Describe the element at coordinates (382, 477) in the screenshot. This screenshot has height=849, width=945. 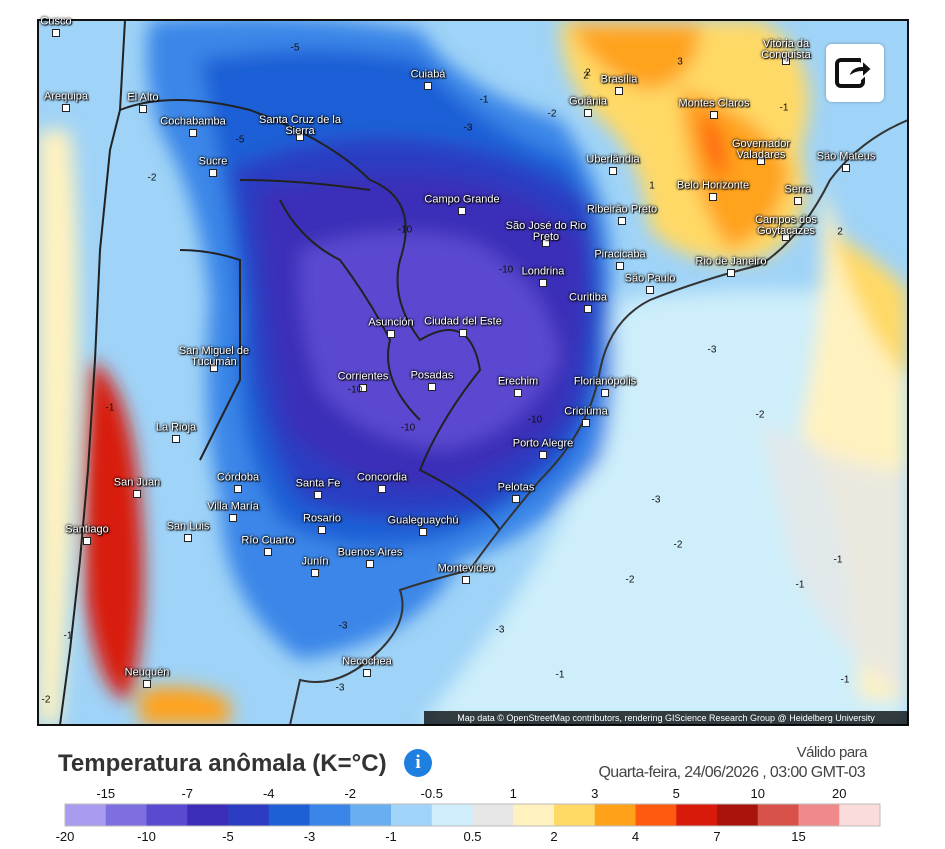
I see `city-label: Concordia` at that location.